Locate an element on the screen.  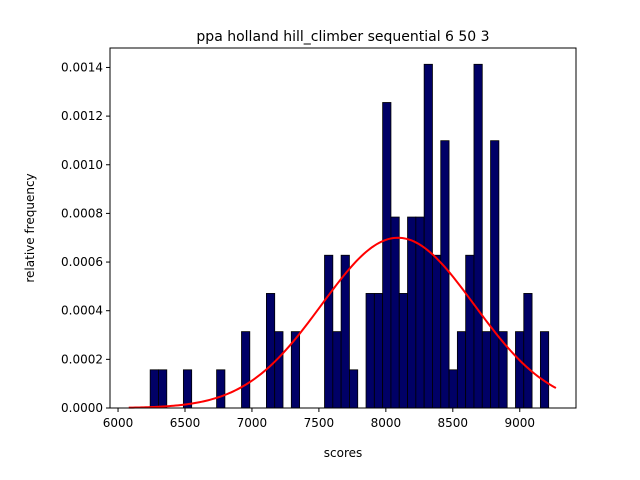
y-tick-label: 0.0012 is located at coordinates (82, 116).